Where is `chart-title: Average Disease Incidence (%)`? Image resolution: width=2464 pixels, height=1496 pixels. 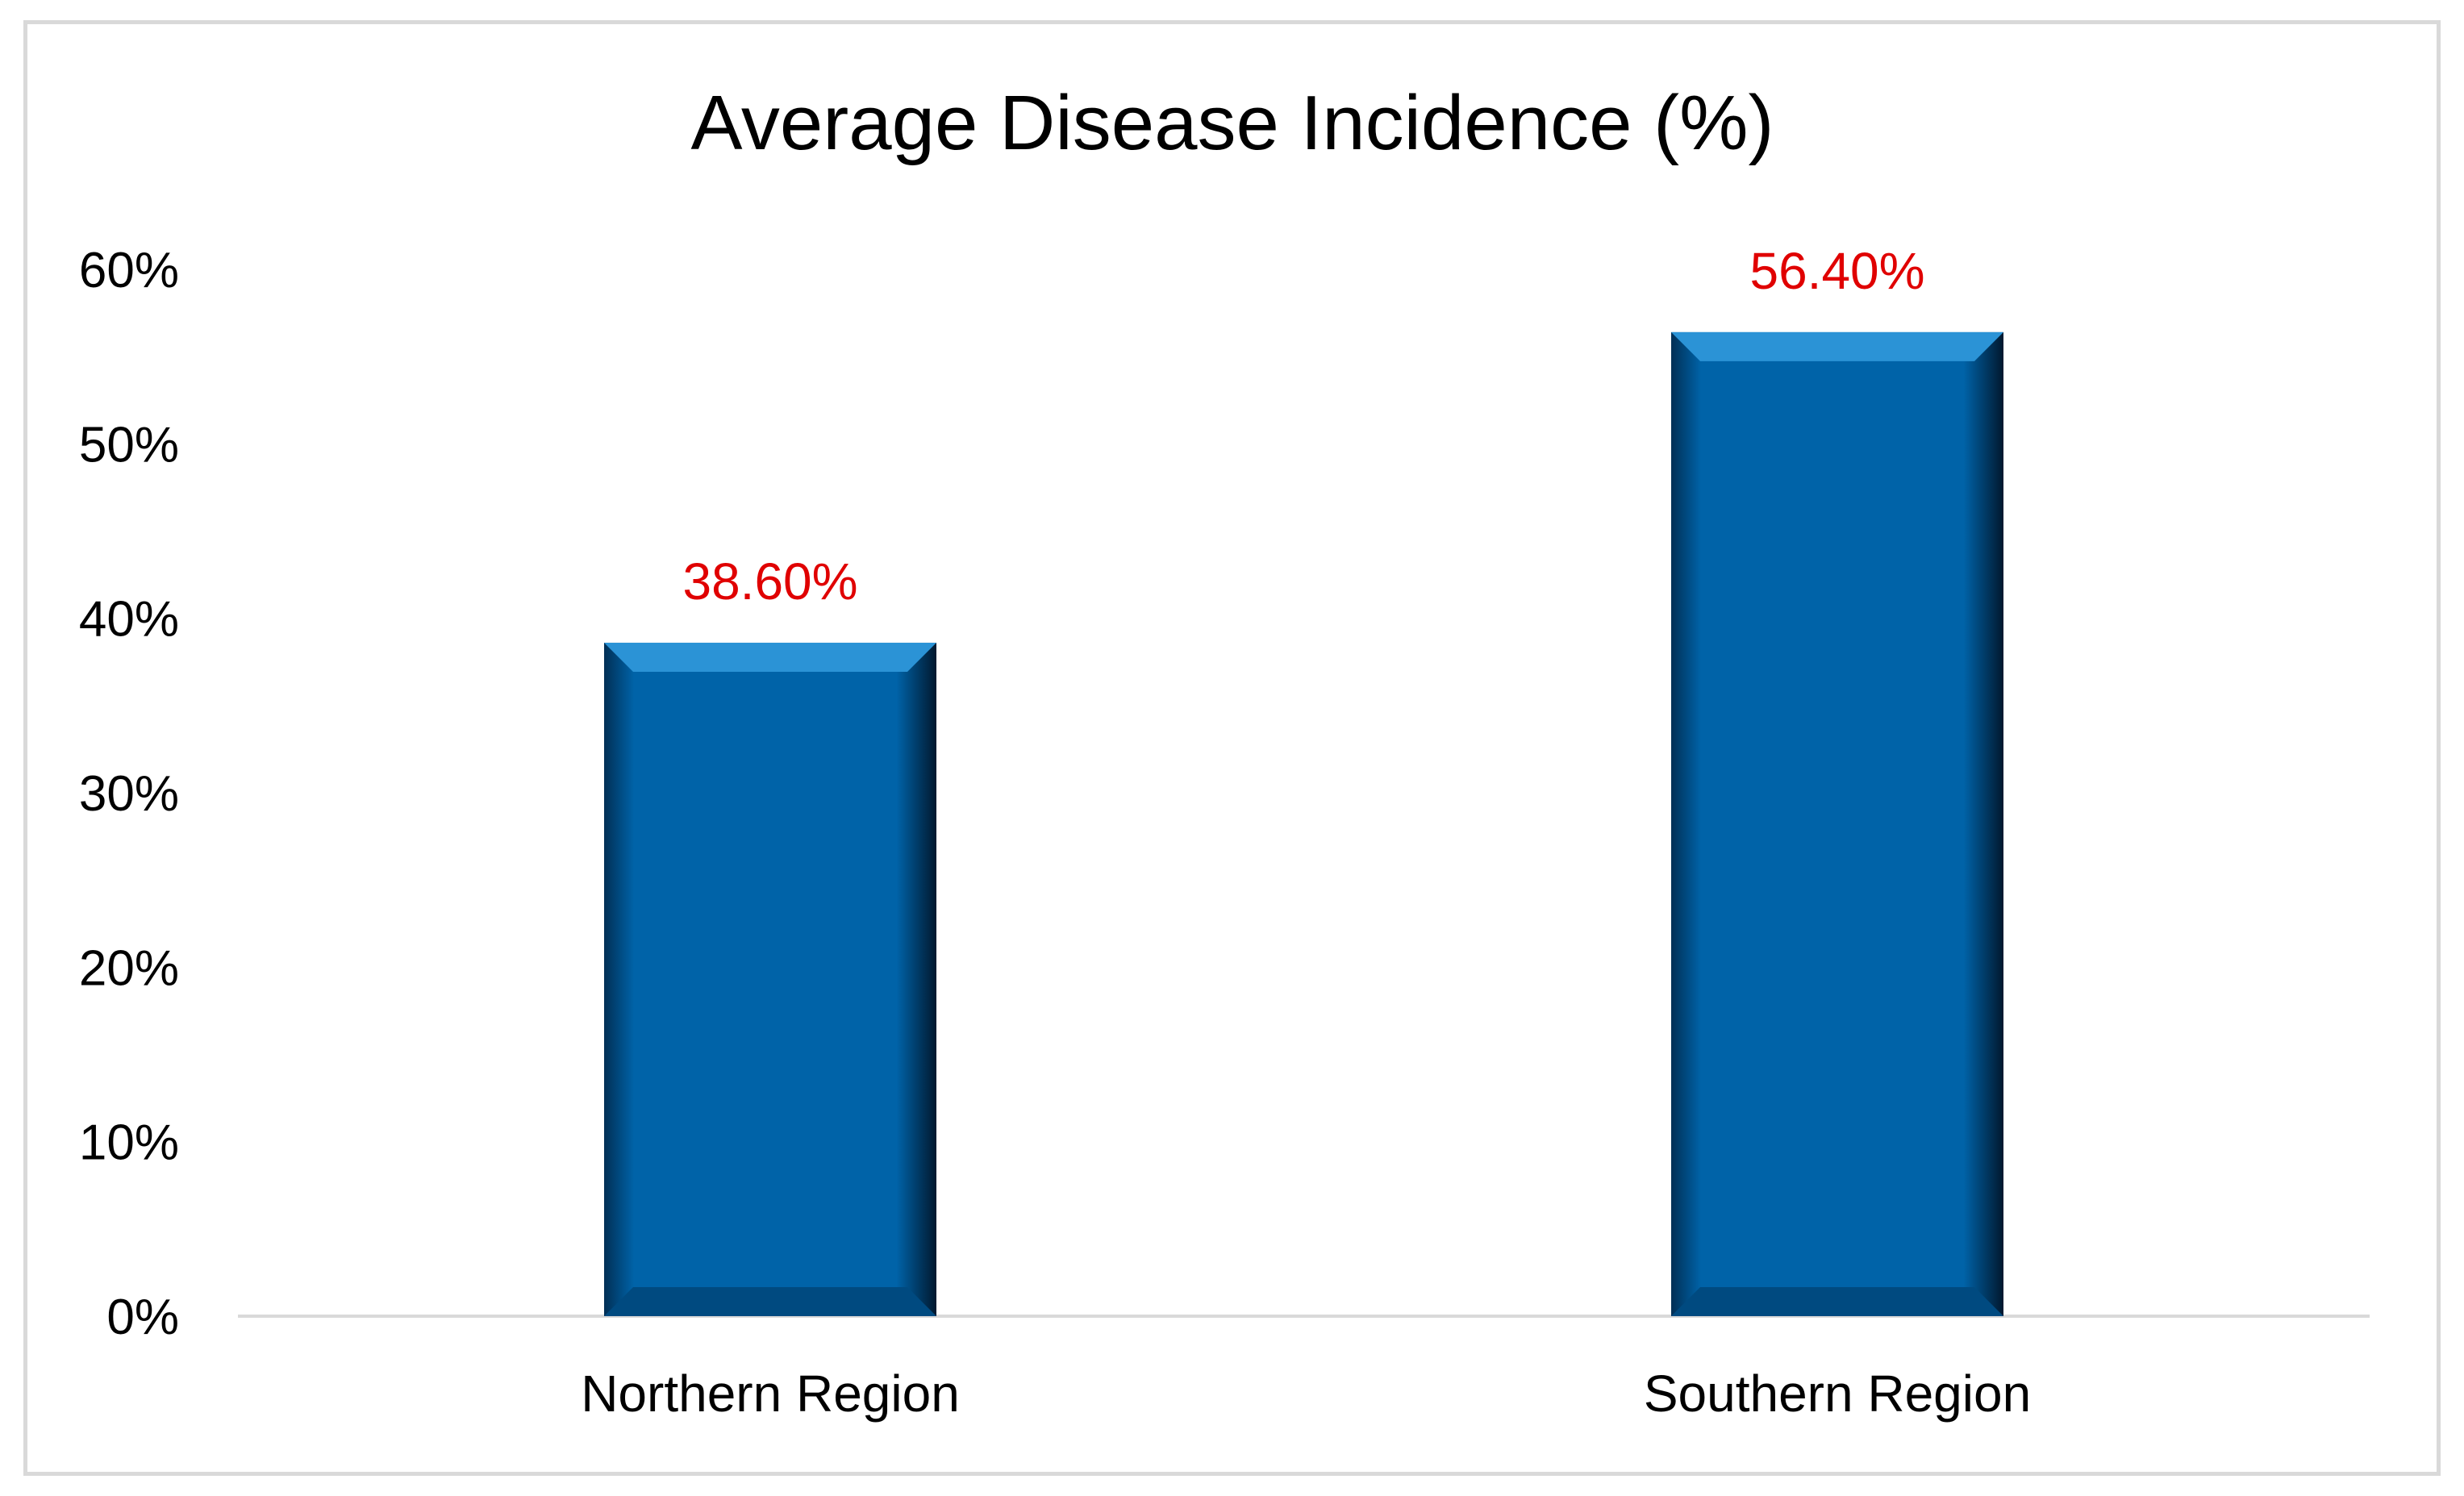 chart-title: Average Disease Incidence (%) is located at coordinates (1232, 123).